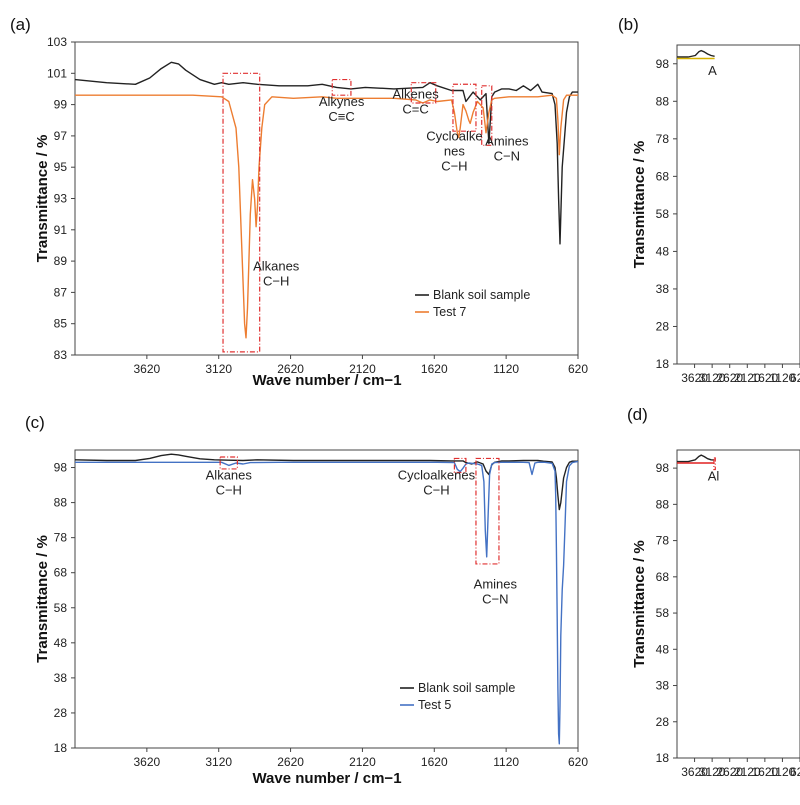 This screenshot has width=800, height=805. What do you see at coordinates (241, 212) in the screenshot?
I see `annotation-box` at bounding box center [241, 212].